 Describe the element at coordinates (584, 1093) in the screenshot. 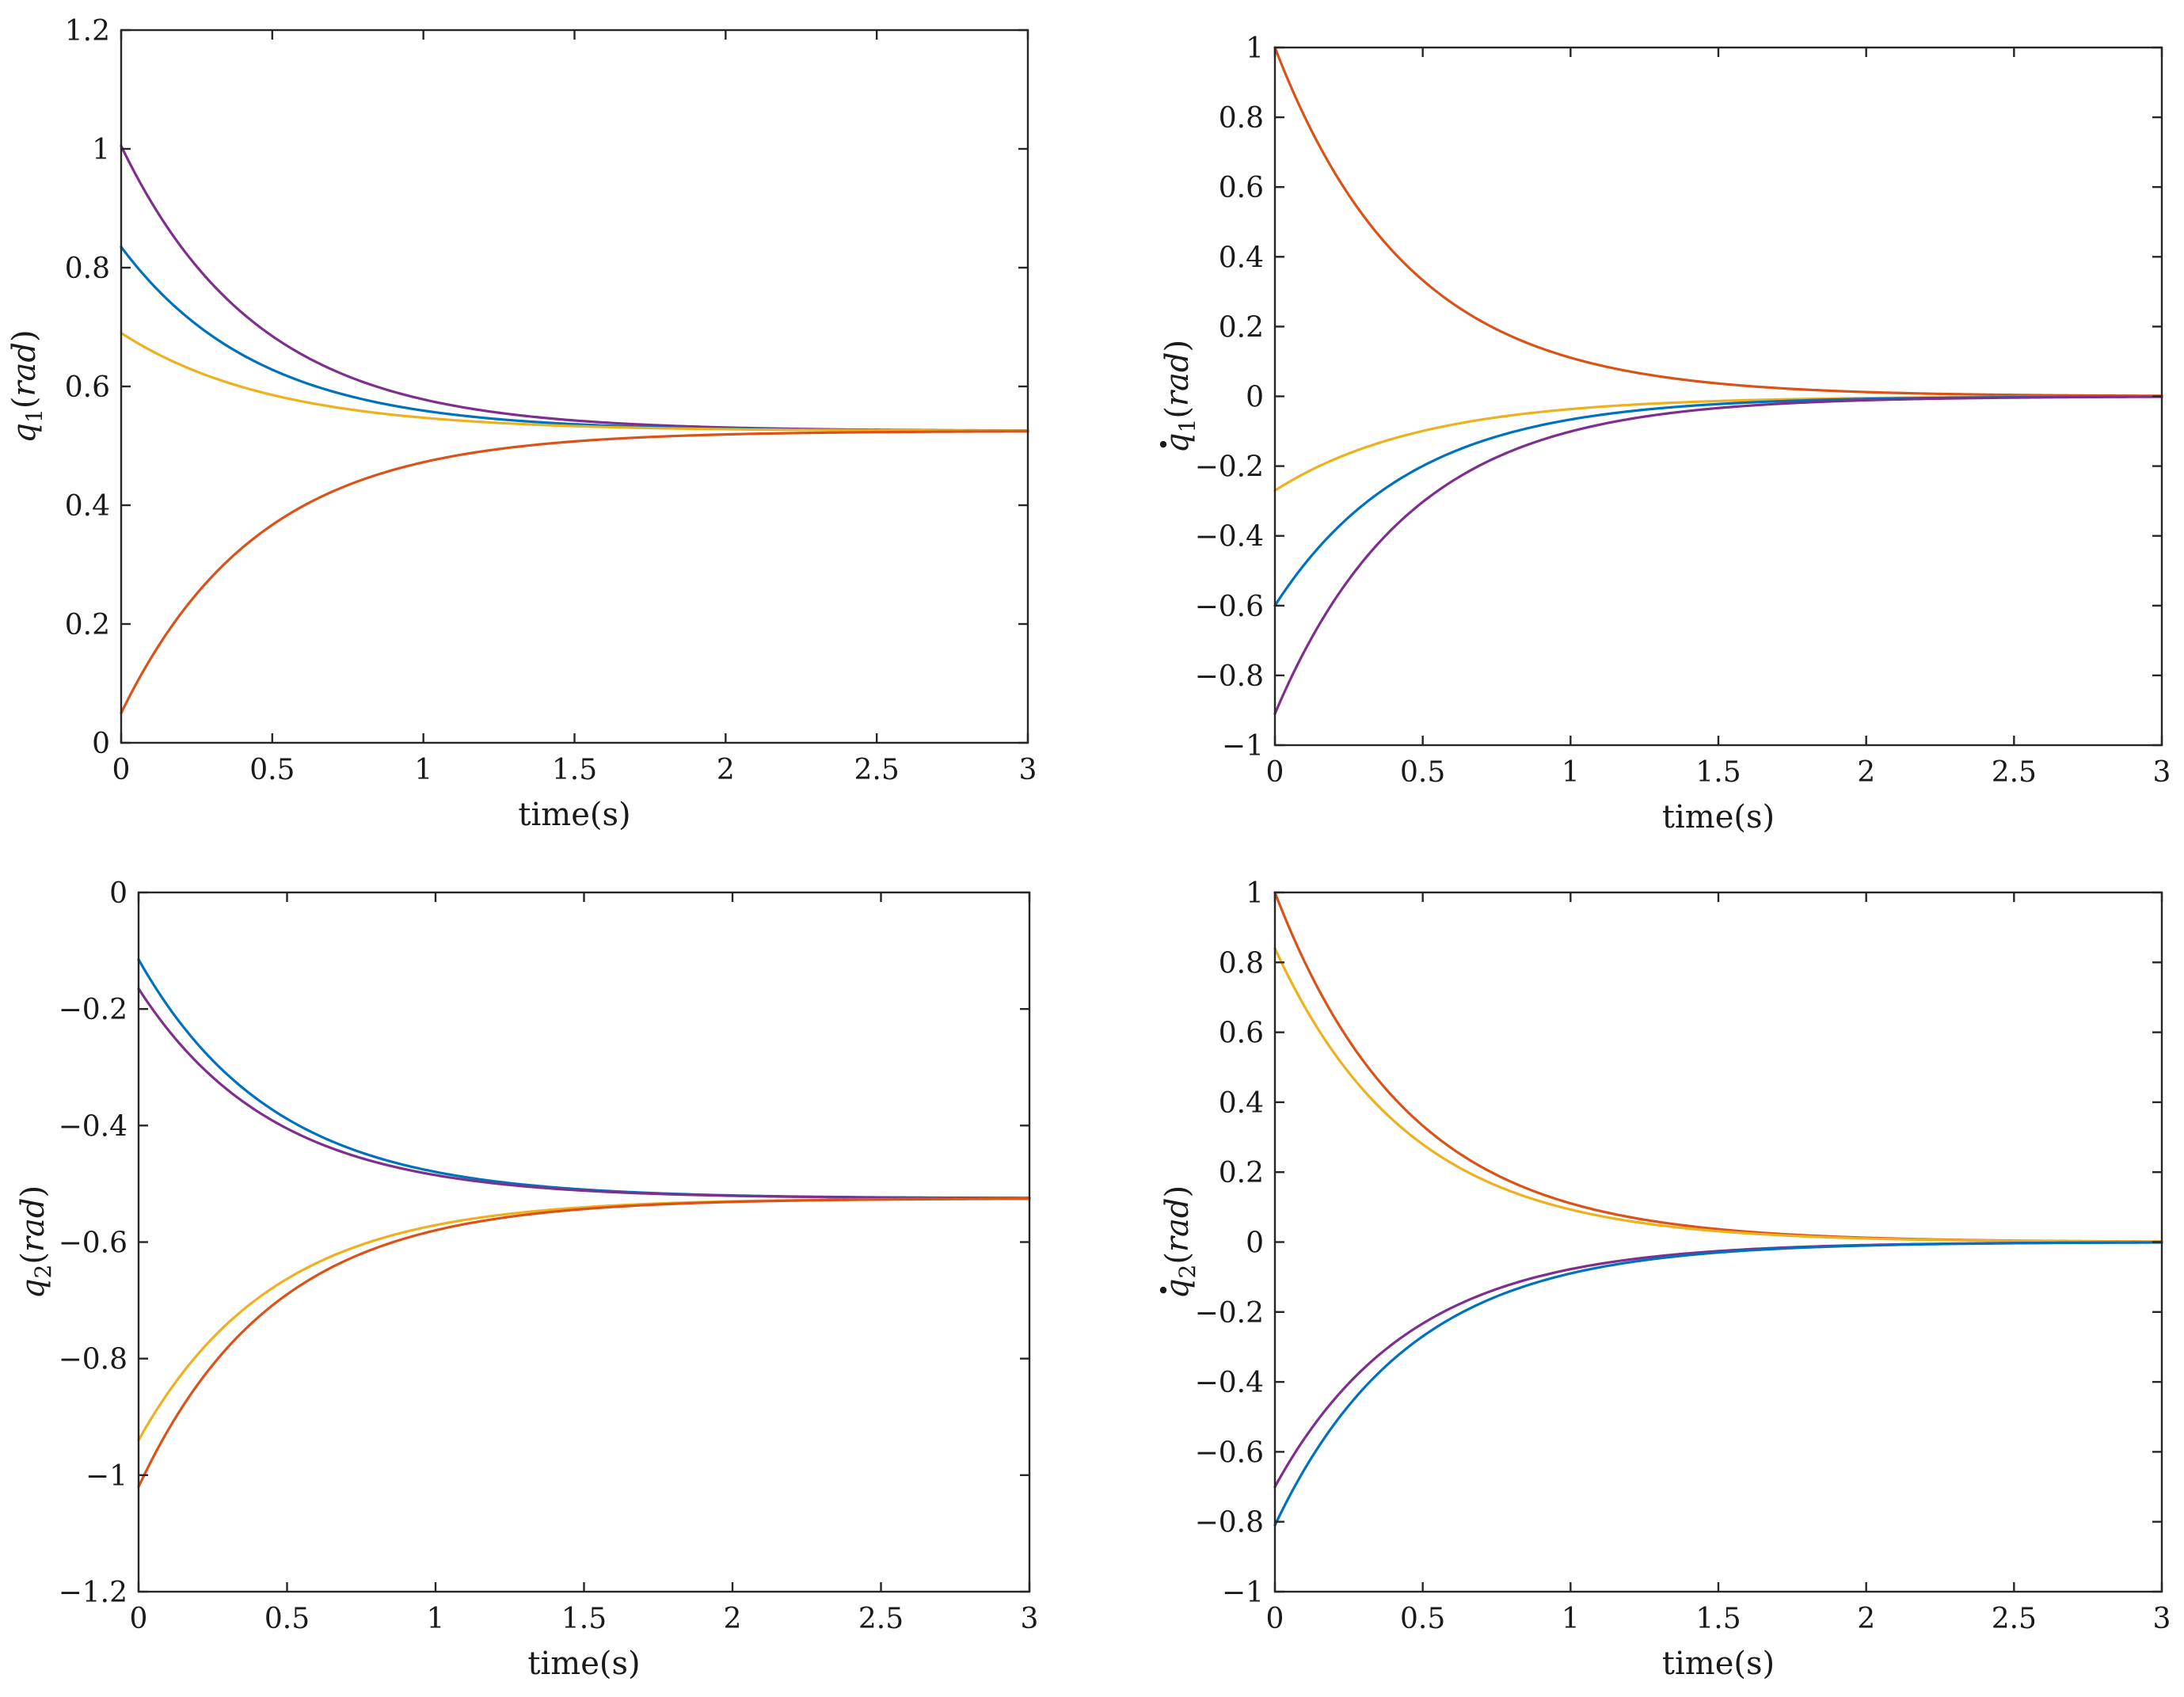

I see `series-line-q2-purple` at that location.